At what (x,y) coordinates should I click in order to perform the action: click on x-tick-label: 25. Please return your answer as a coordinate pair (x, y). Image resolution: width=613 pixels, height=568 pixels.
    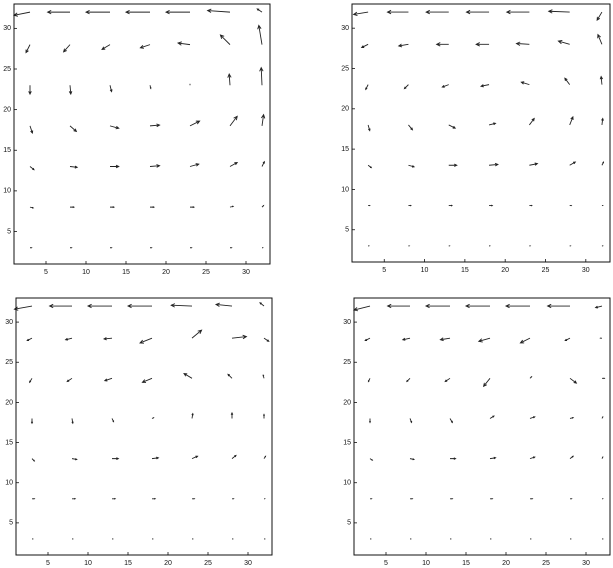
    Looking at the image, I should click on (546, 563).